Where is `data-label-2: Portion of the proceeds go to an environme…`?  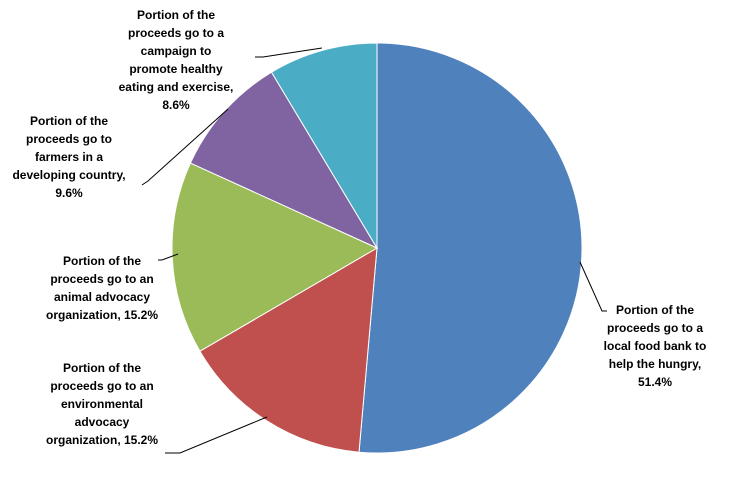
data-label-2: Portion of the proceeds go to an environme… is located at coordinates (102, 404).